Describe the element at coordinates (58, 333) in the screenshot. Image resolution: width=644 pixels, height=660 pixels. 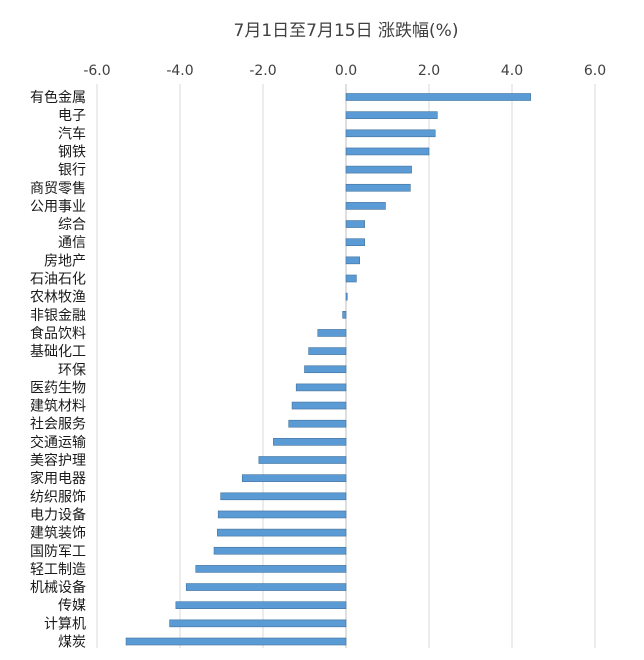
I see `category-label: 食品饮料` at that location.